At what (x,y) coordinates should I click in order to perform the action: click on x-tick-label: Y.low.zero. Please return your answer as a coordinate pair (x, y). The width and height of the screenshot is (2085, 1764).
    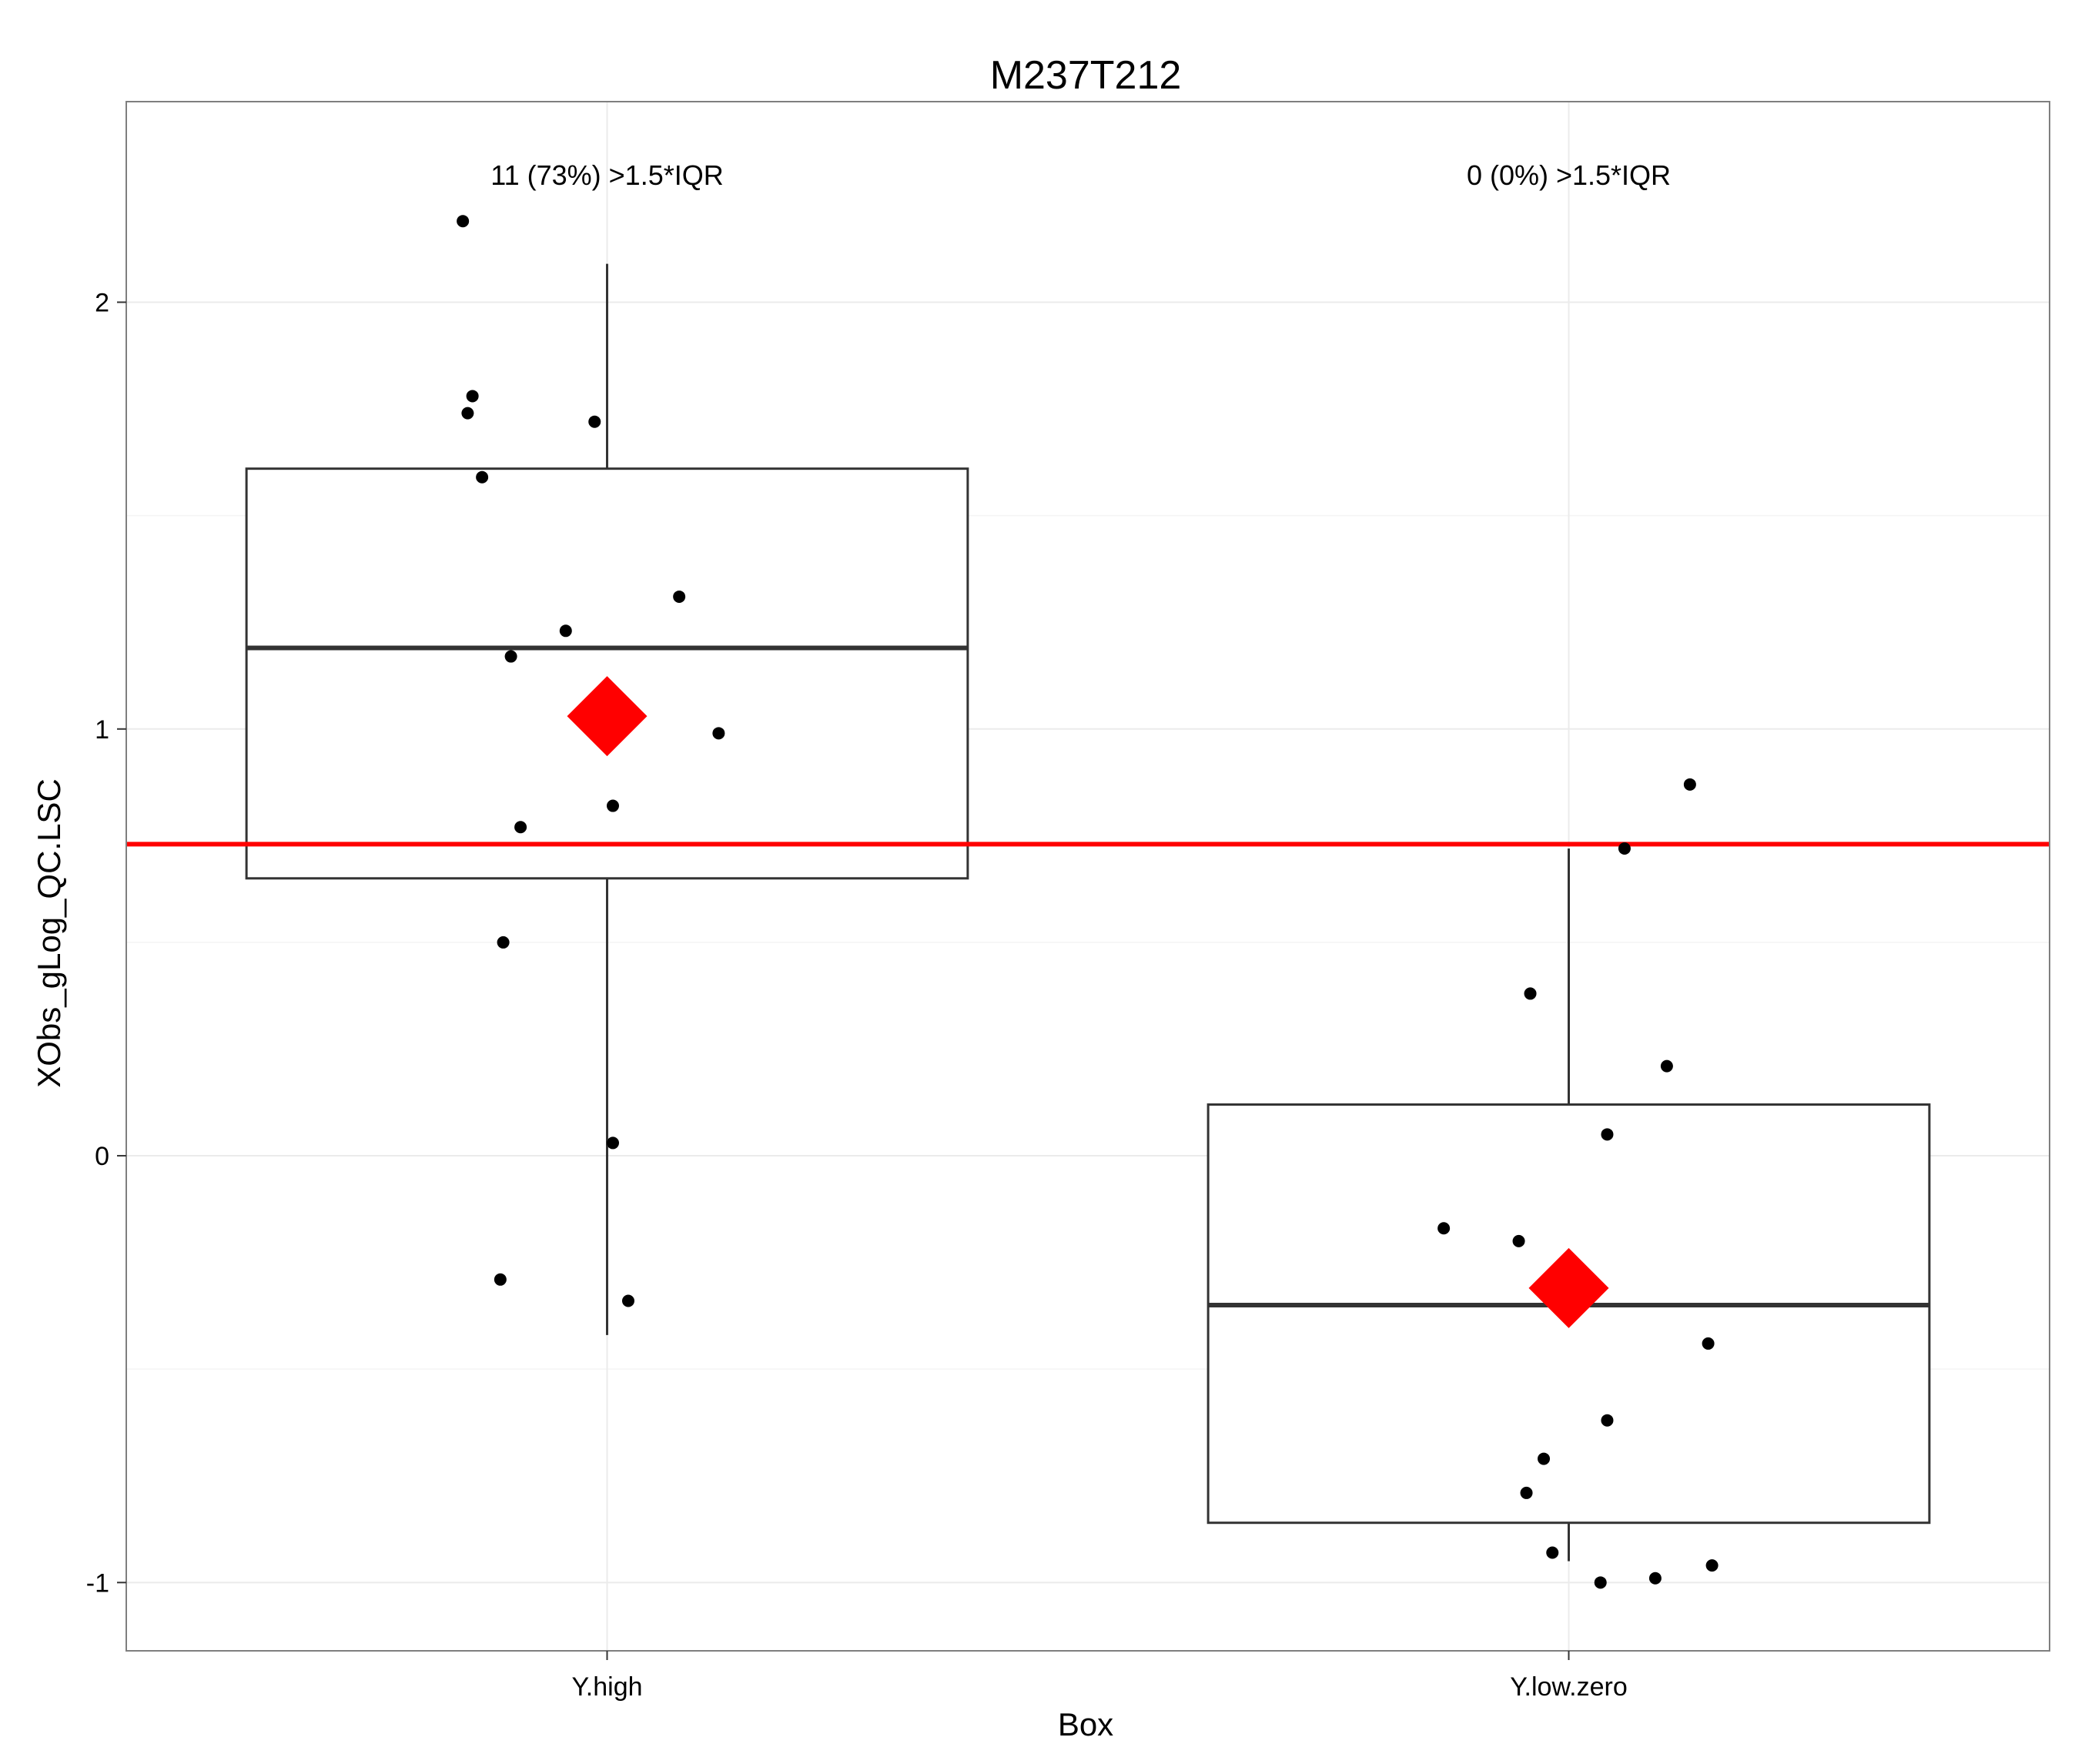
    Looking at the image, I should click on (1568, 1687).